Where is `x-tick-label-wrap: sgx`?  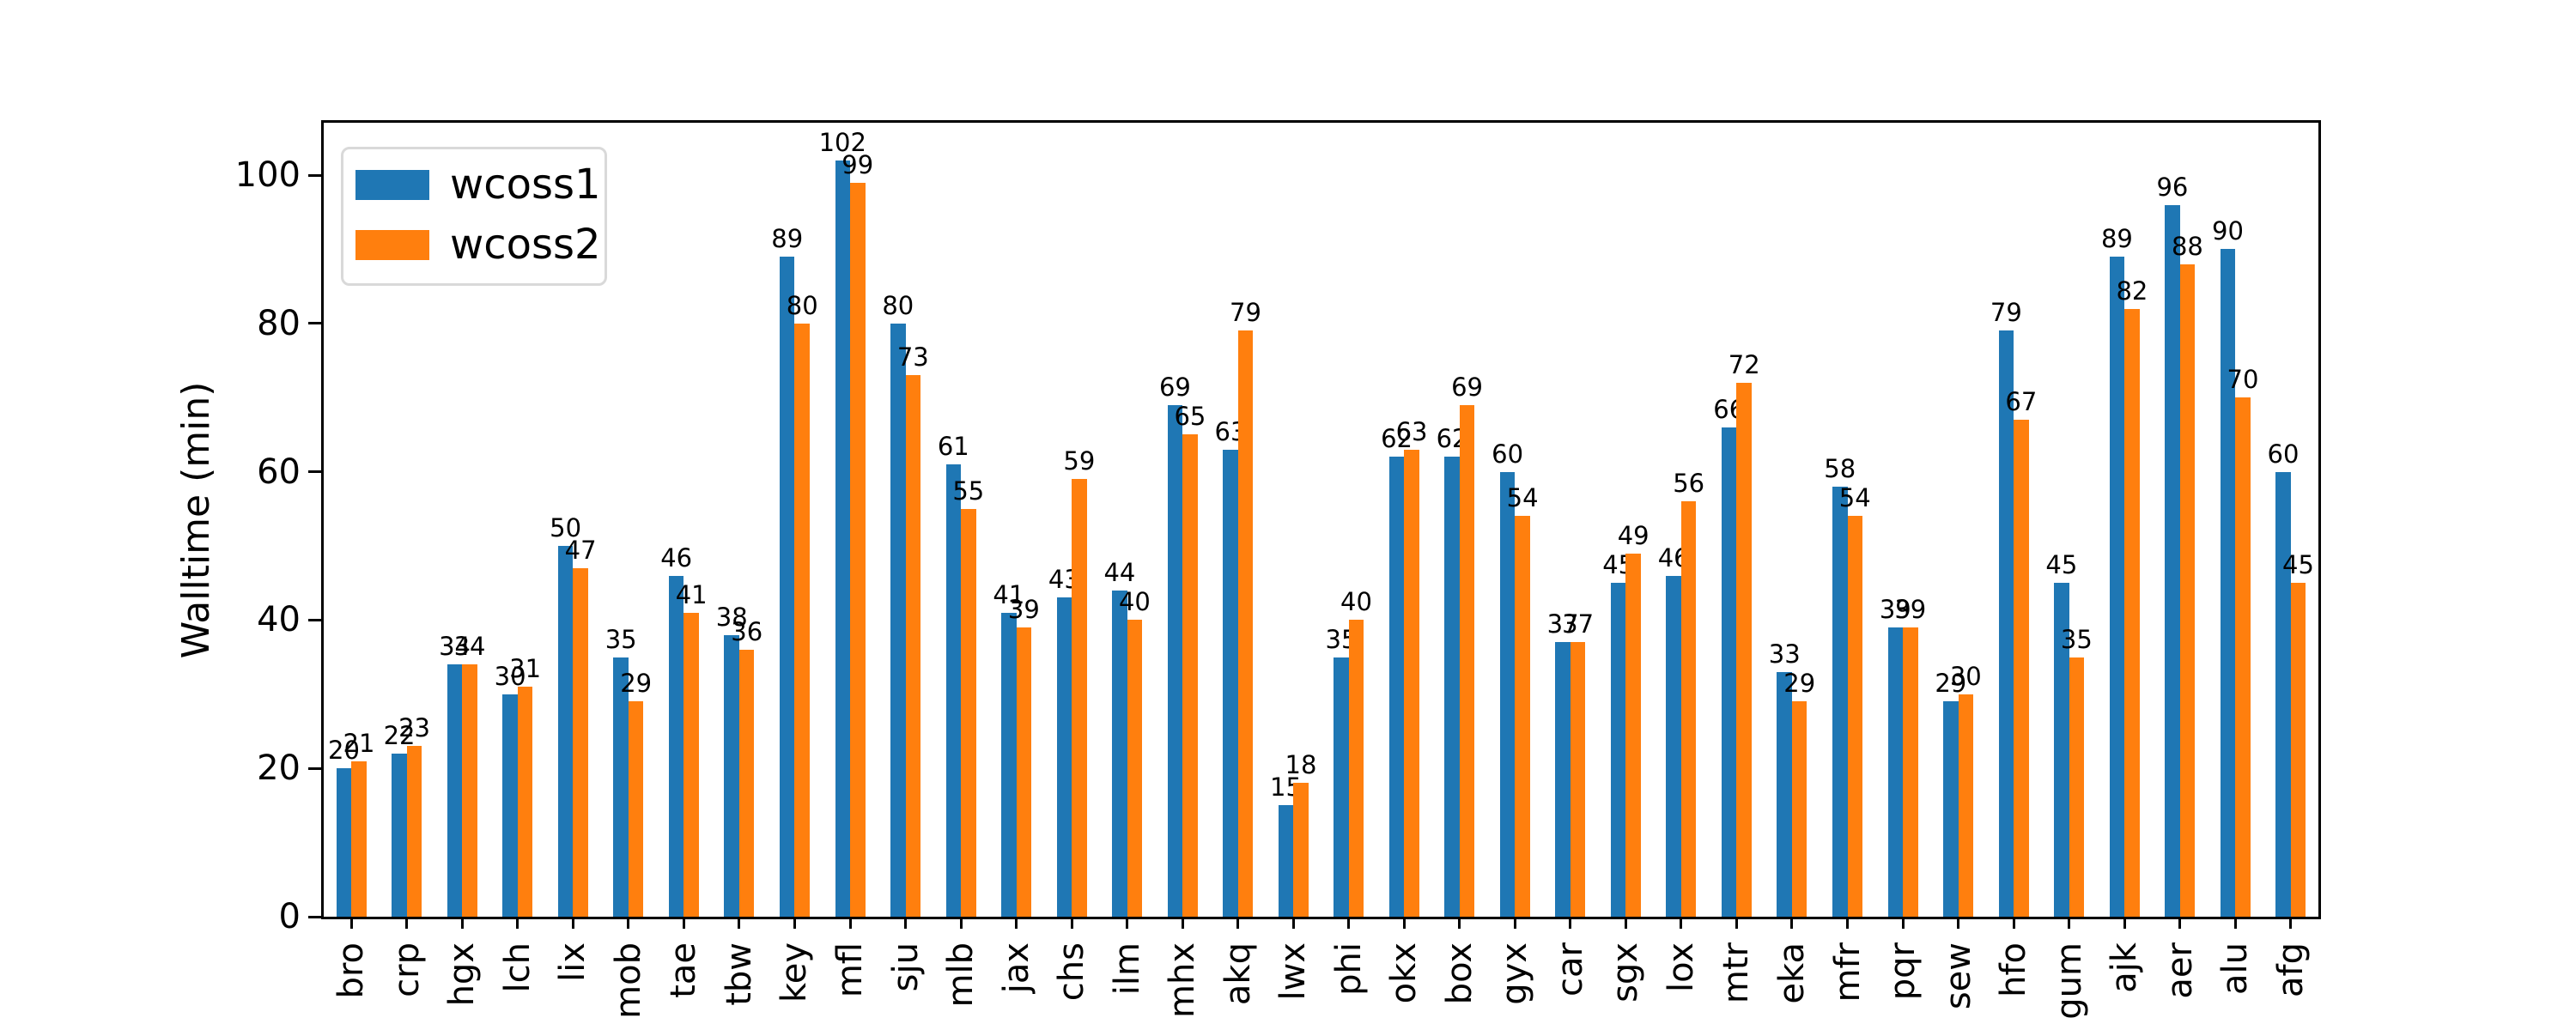
x-tick-label-wrap: sgx is located at coordinates (1637, 972).